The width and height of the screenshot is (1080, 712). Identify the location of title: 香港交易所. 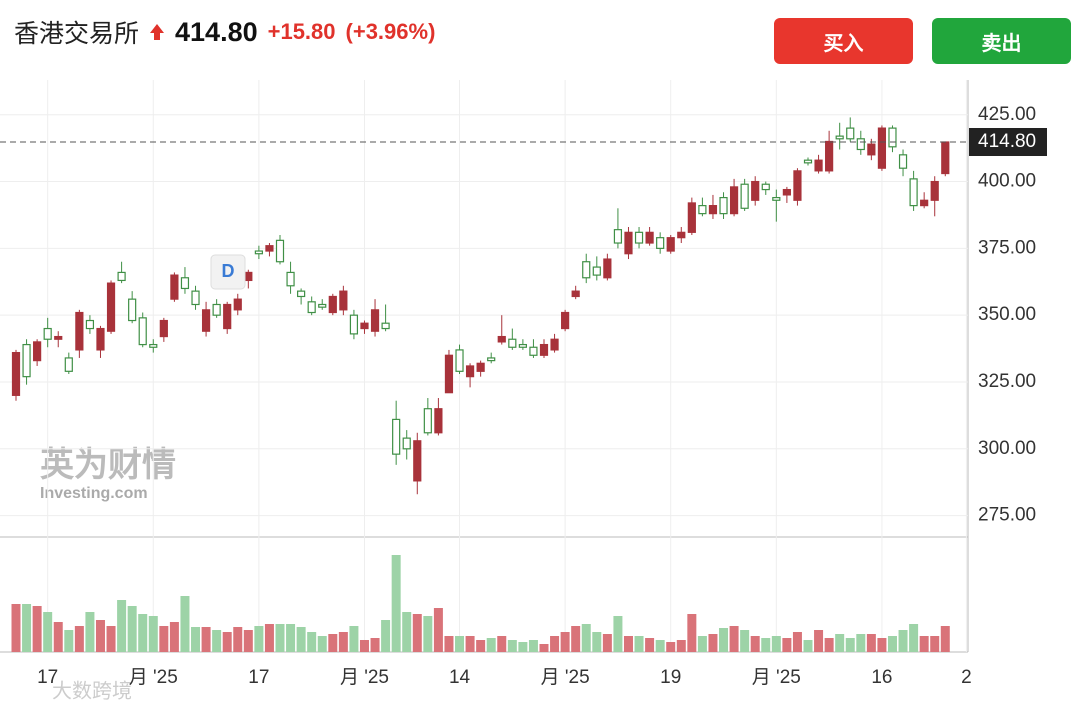
(77, 34).